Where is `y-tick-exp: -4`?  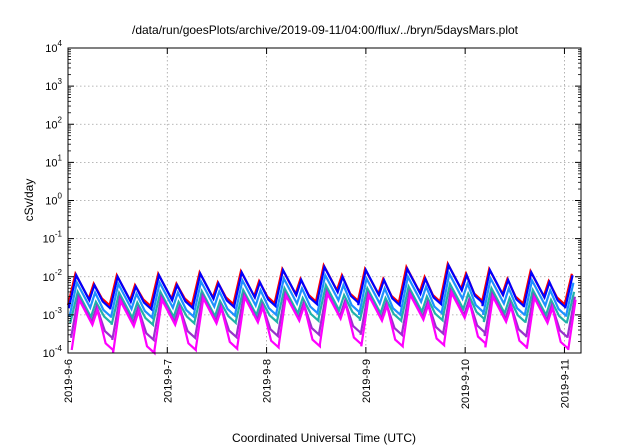 y-tick-exp: -4 is located at coordinates (59, 348).